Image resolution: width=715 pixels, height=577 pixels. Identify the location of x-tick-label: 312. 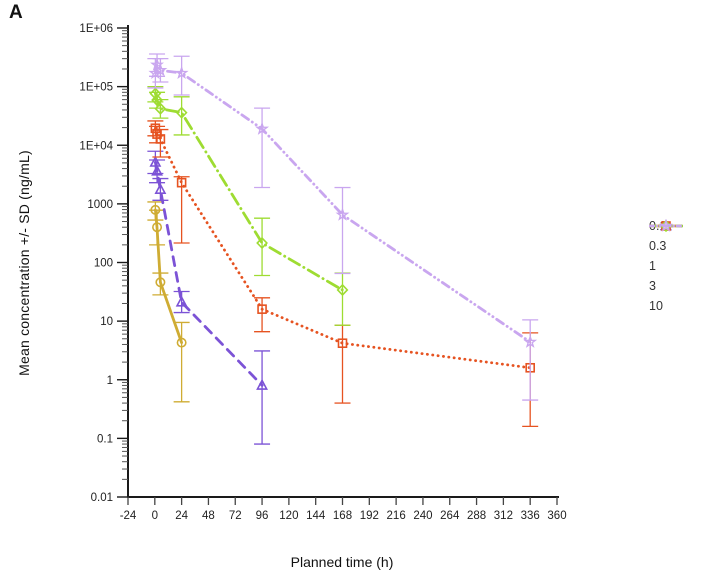
(503, 516).